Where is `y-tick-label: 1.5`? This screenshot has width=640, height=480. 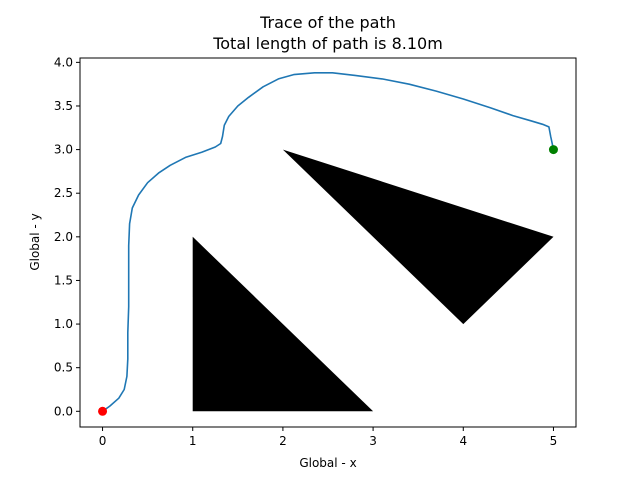 y-tick-label: 1.5 is located at coordinates (63, 280).